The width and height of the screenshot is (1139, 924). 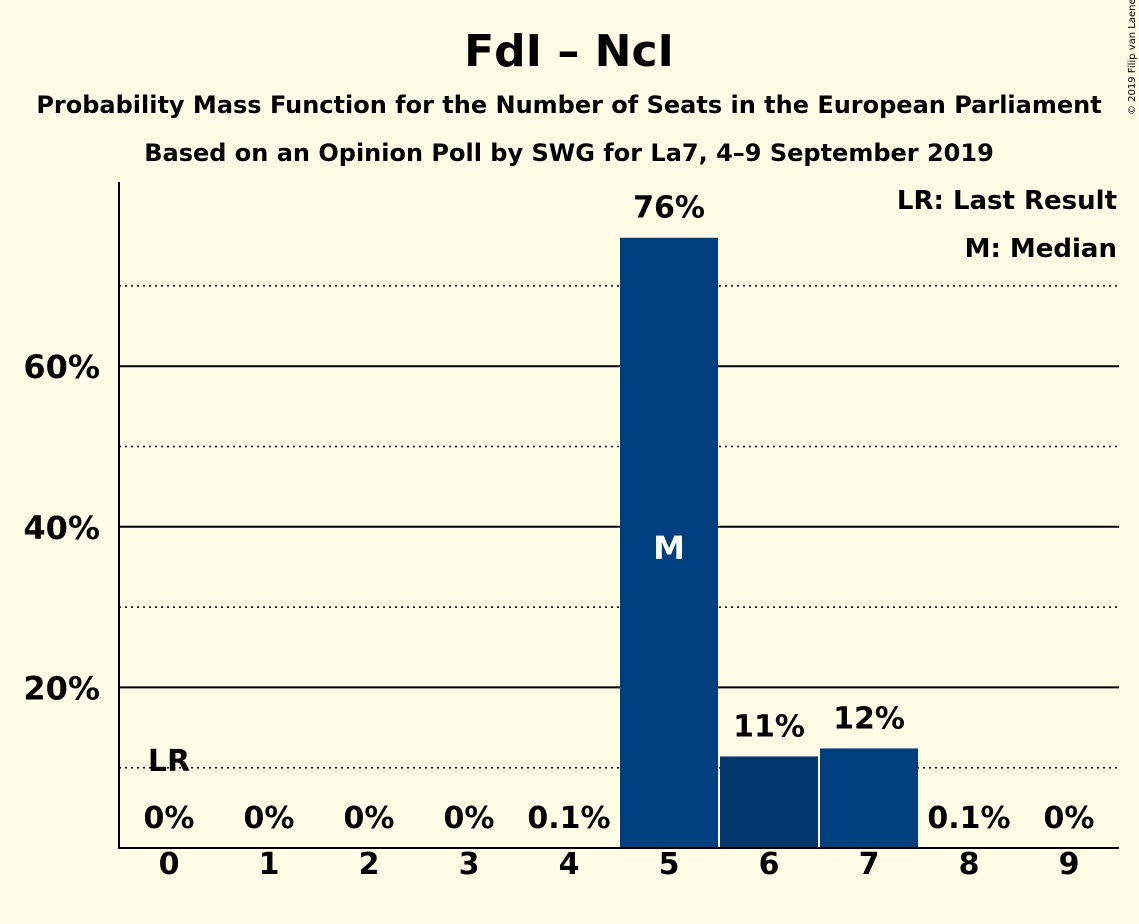 I want to click on x-tick-label-5: 5, so click(x=669, y=864).